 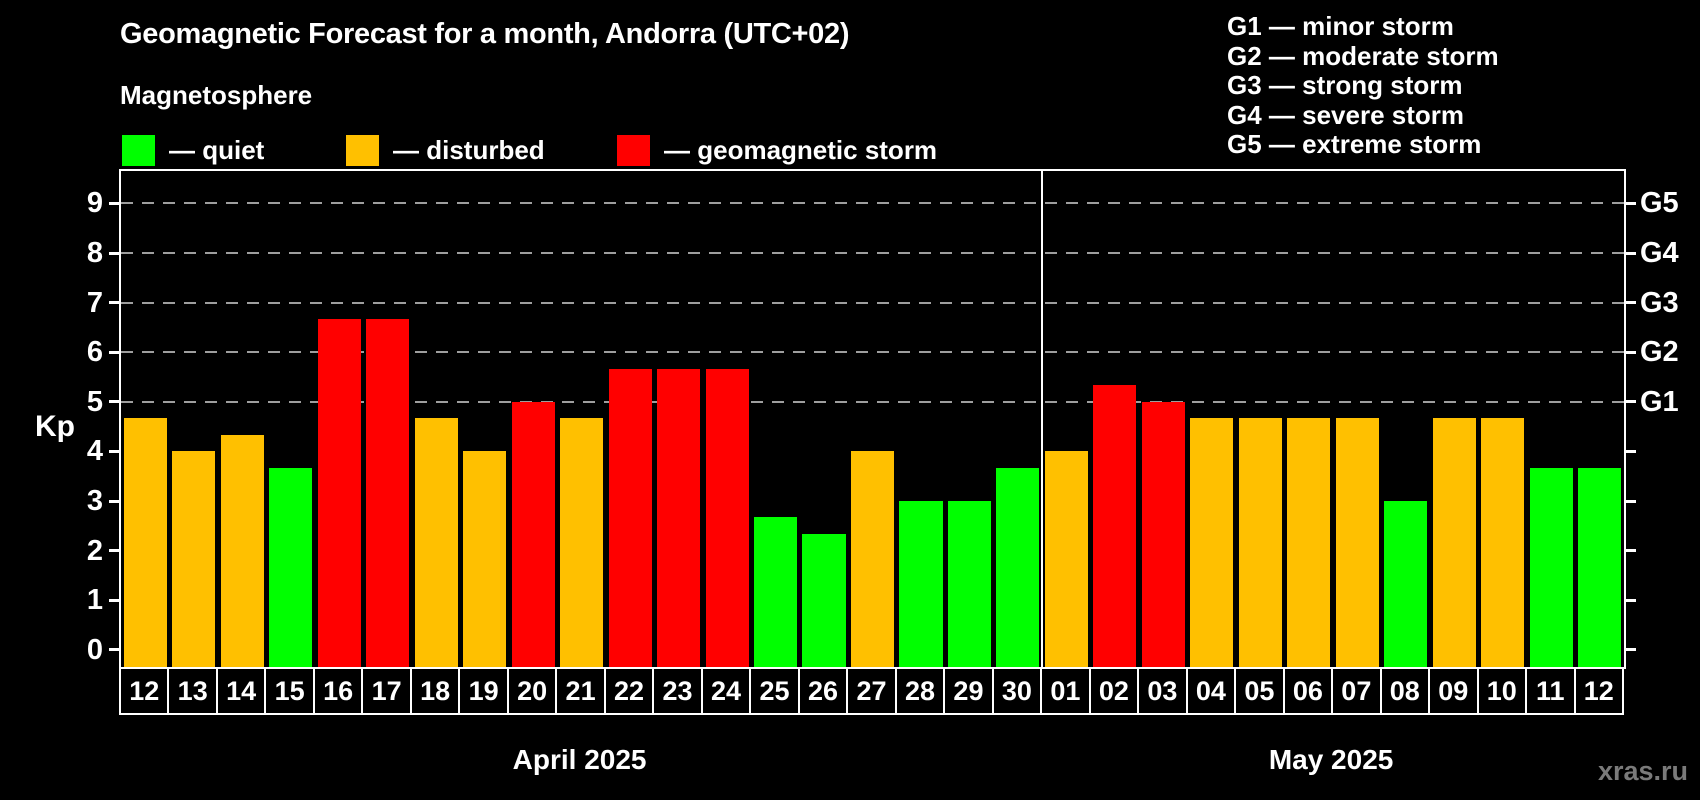 I want to click on date-cell: 30, so click(x=1017, y=691).